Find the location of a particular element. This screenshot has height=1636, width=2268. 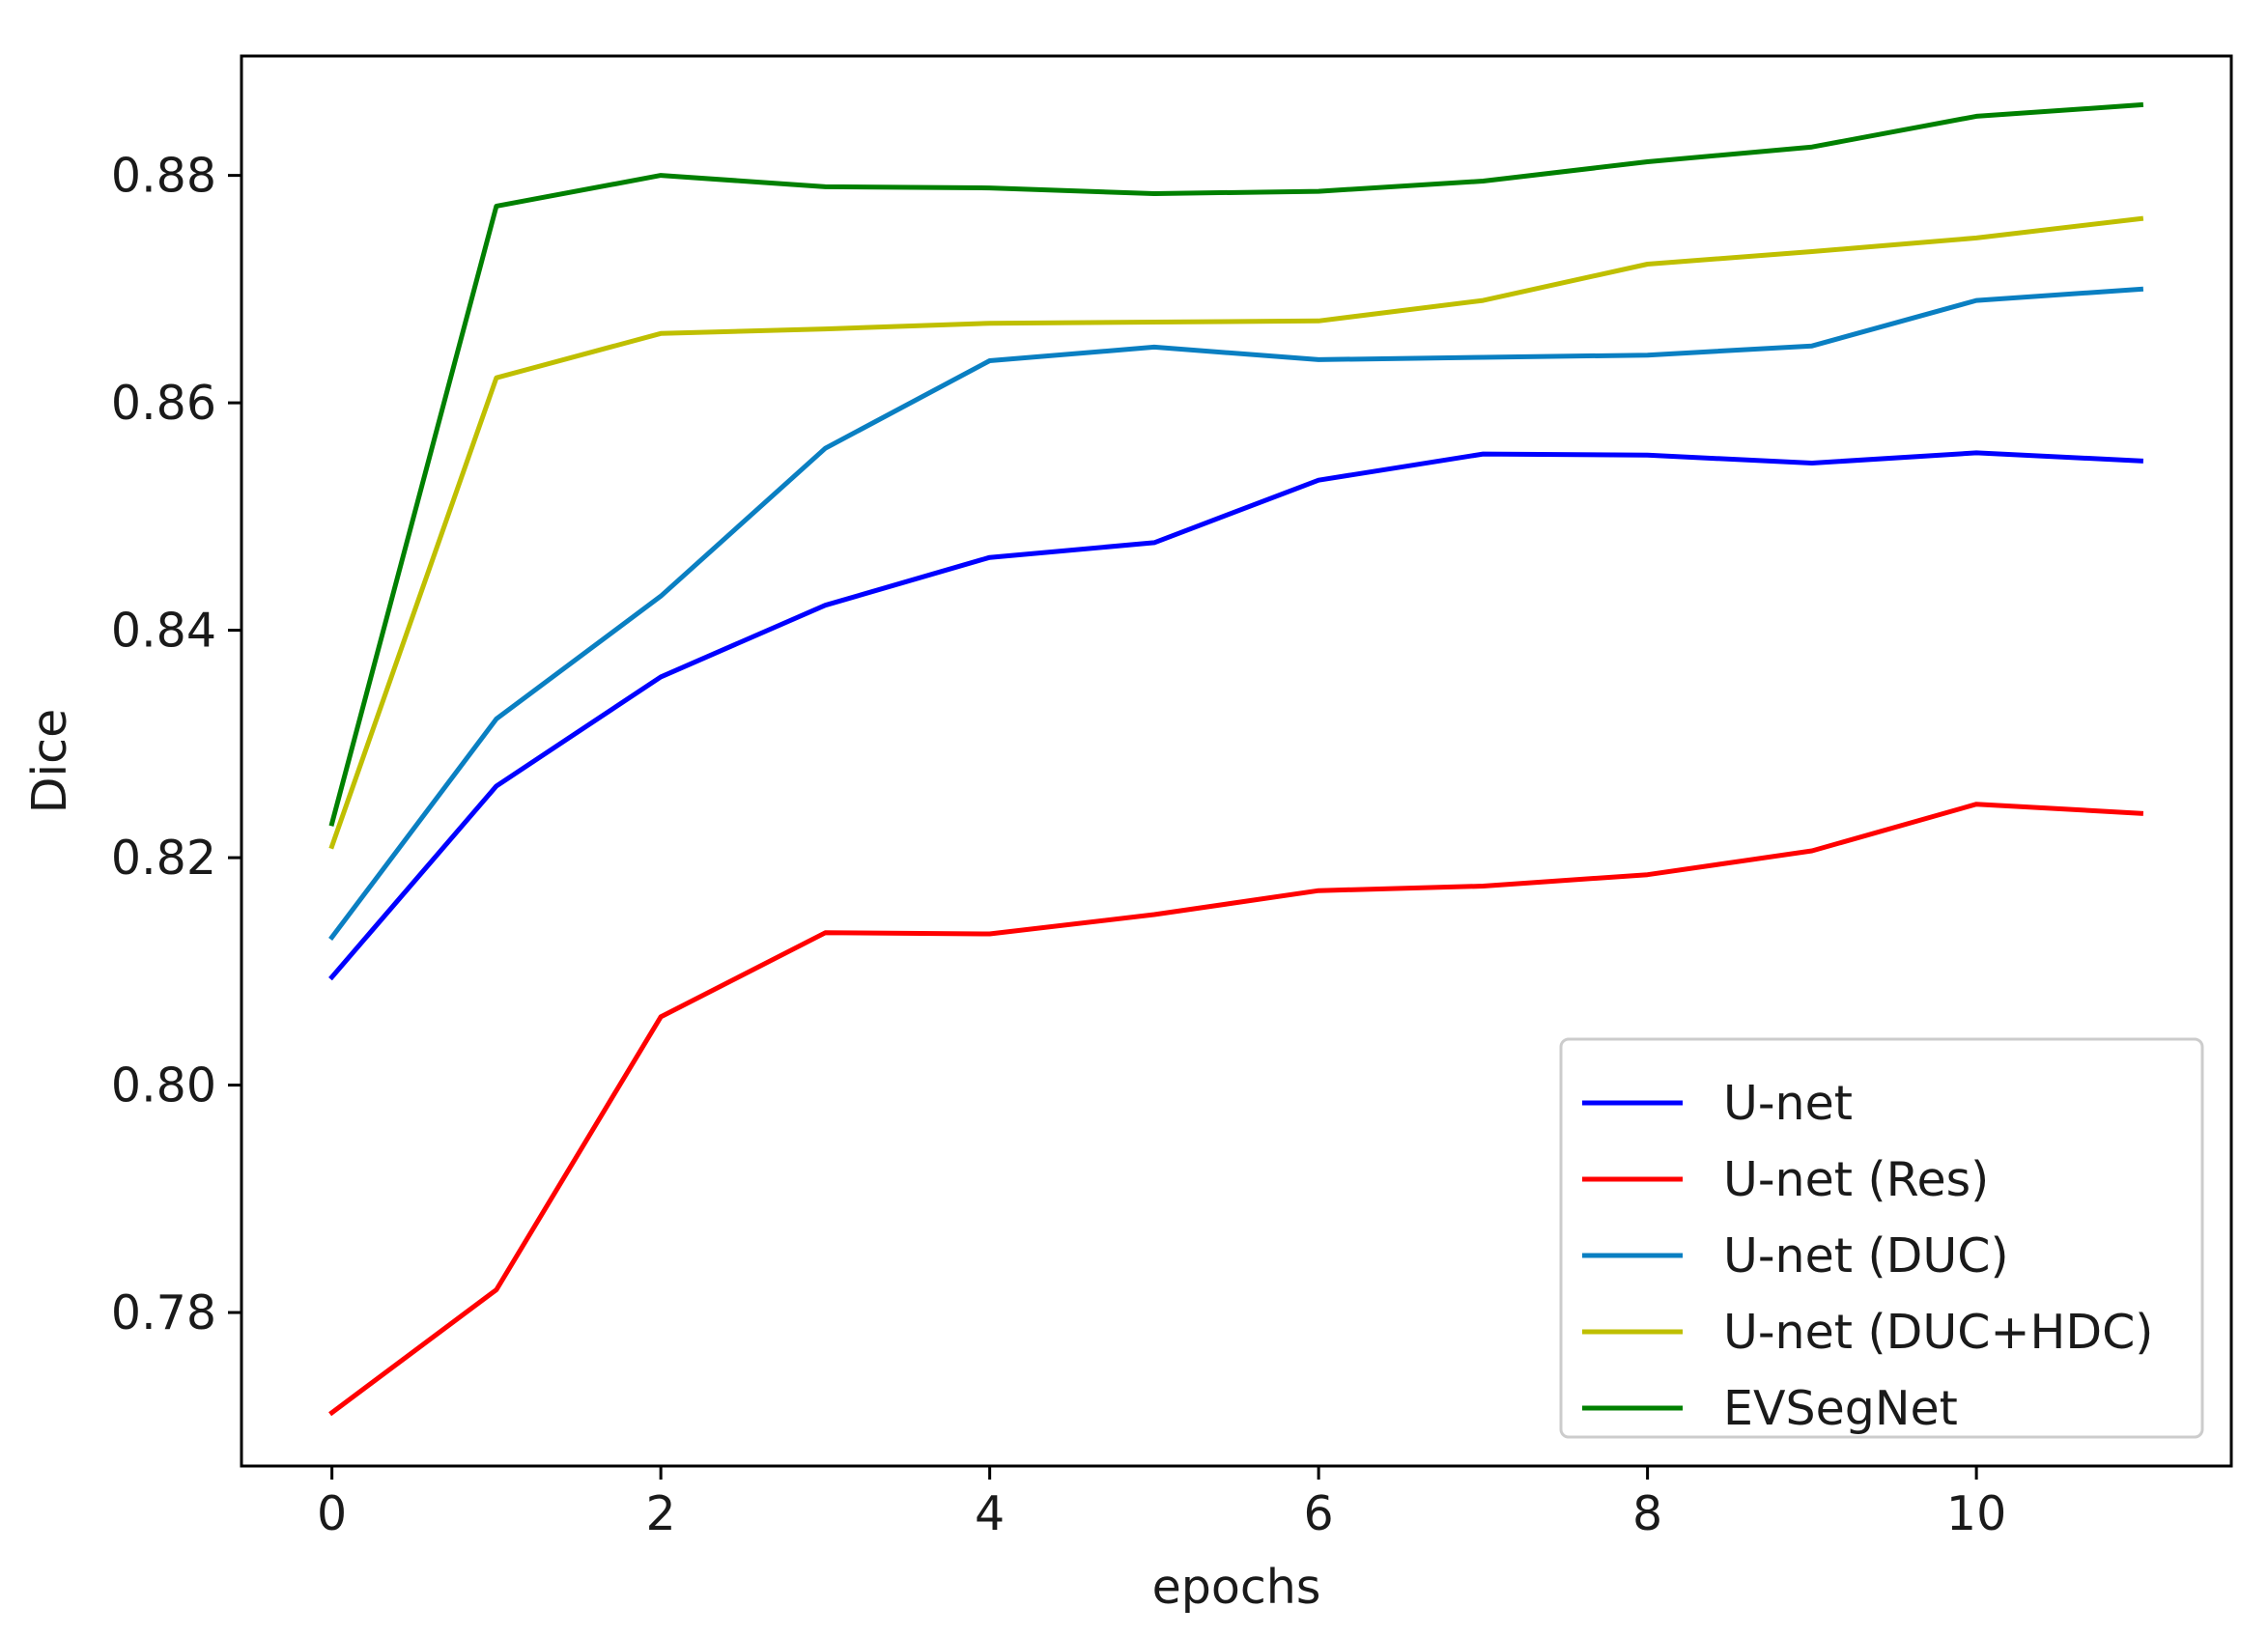

x-tick-label: 0 is located at coordinates (332, 1513).